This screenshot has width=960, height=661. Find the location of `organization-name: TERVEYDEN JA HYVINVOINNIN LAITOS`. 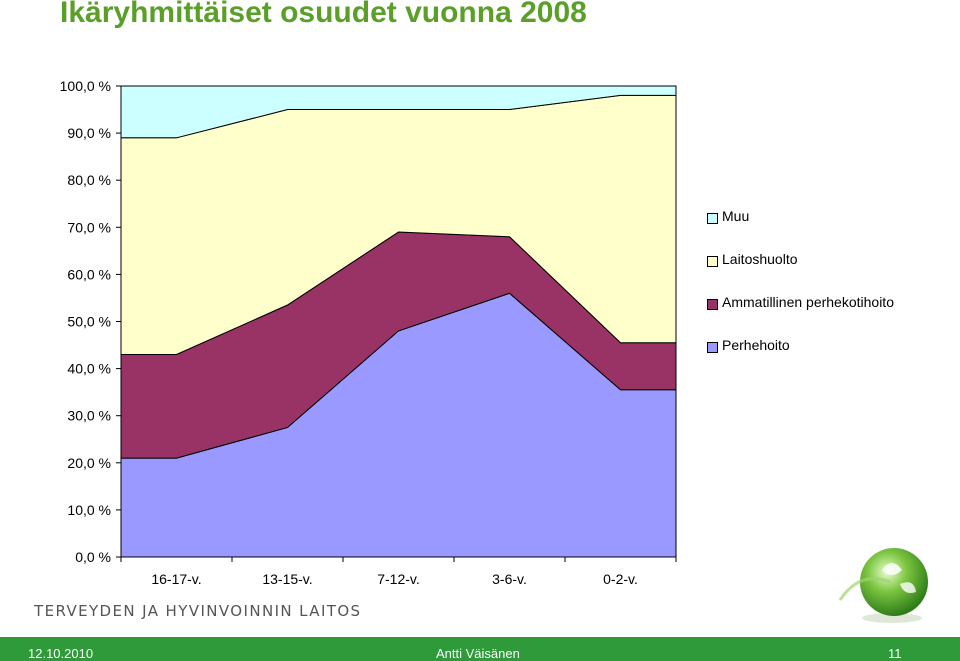

organization-name: TERVEYDEN JA HYVINVOINNIN LAITOS is located at coordinates (198, 611).